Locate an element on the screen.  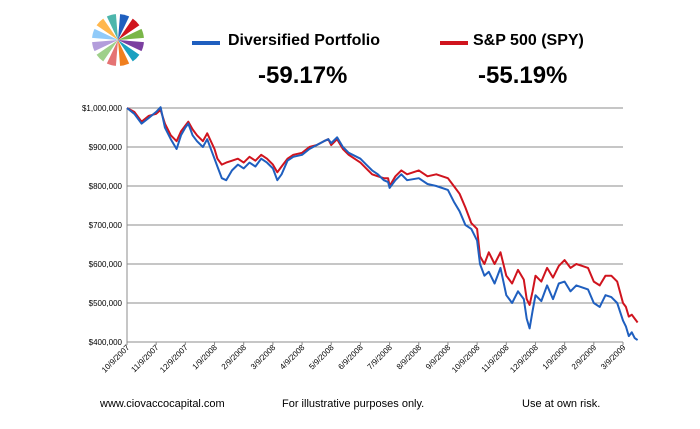
portfolio-return: -59.17% is located at coordinates (303, 75).